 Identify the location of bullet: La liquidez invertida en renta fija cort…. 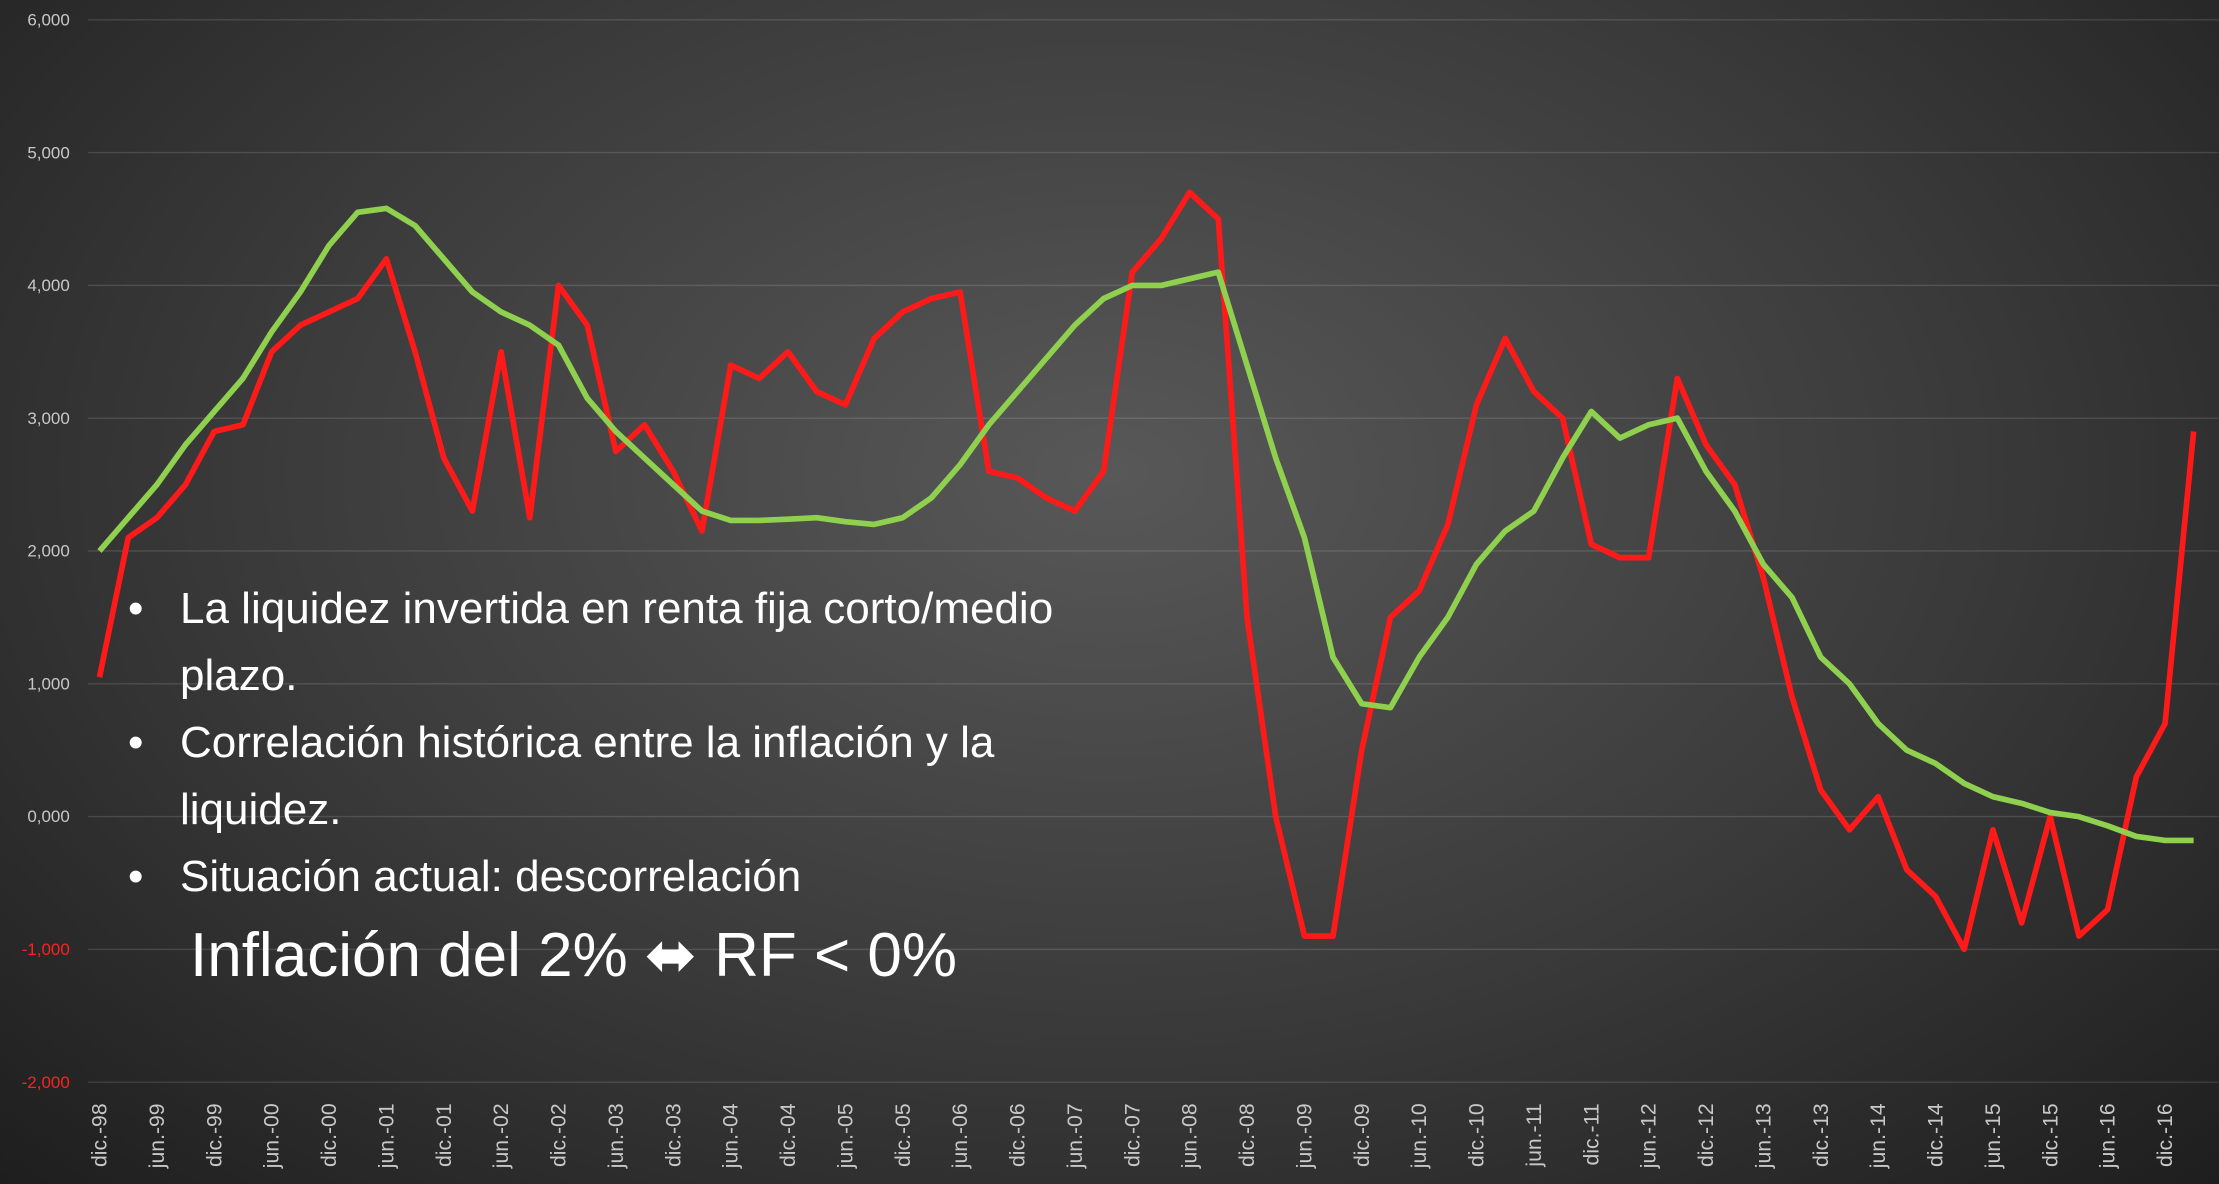
(618, 642).